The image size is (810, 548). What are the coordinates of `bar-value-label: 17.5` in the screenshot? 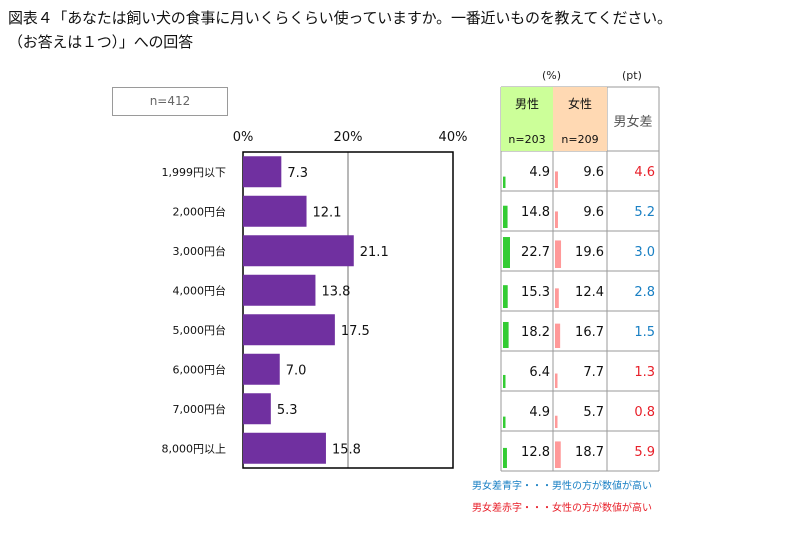 It's located at (355, 331).